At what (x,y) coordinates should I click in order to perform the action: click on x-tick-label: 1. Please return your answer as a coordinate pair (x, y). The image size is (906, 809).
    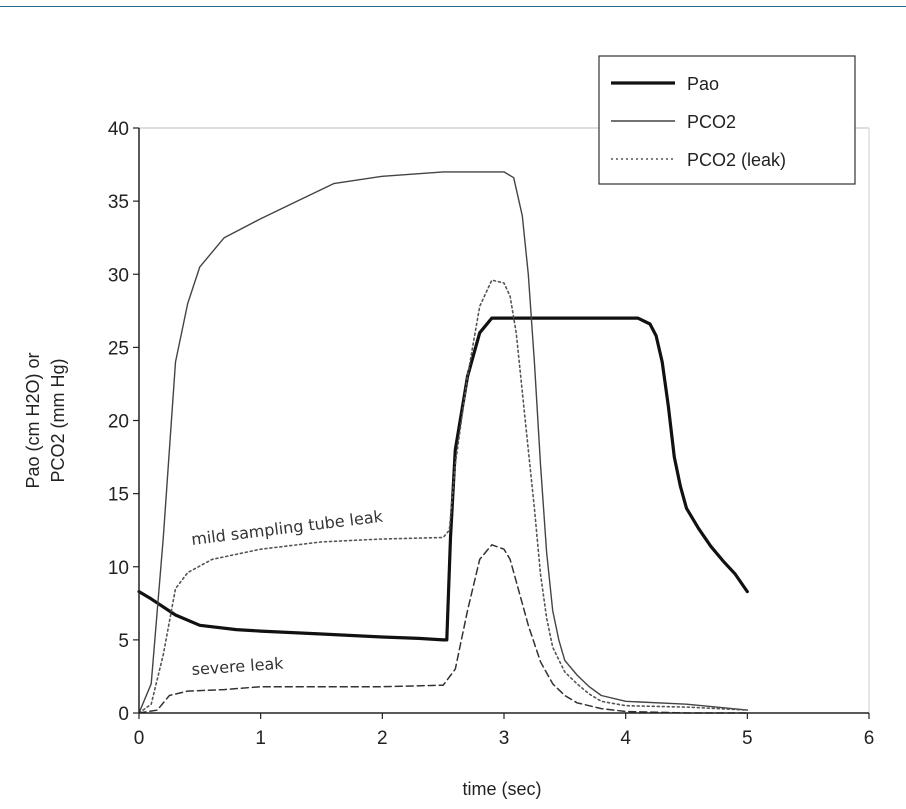
    Looking at the image, I should click on (260, 738).